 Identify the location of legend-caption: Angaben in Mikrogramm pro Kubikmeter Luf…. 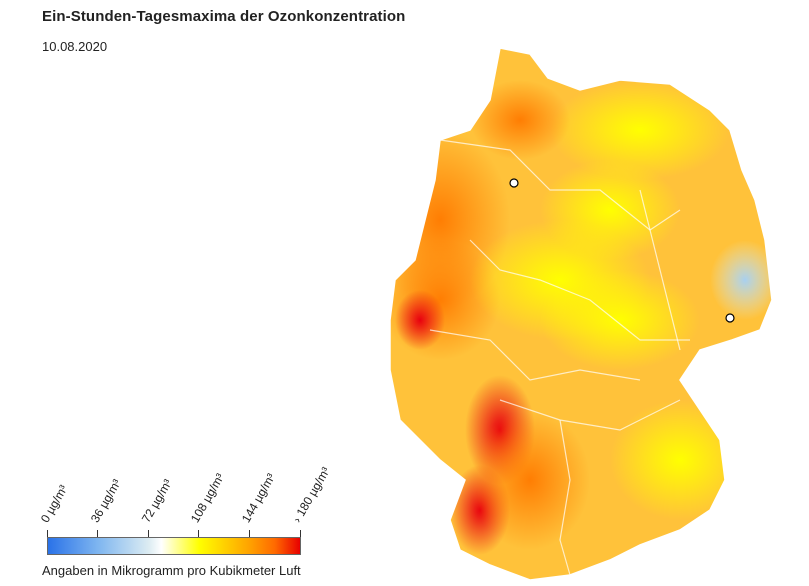
(171, 570).